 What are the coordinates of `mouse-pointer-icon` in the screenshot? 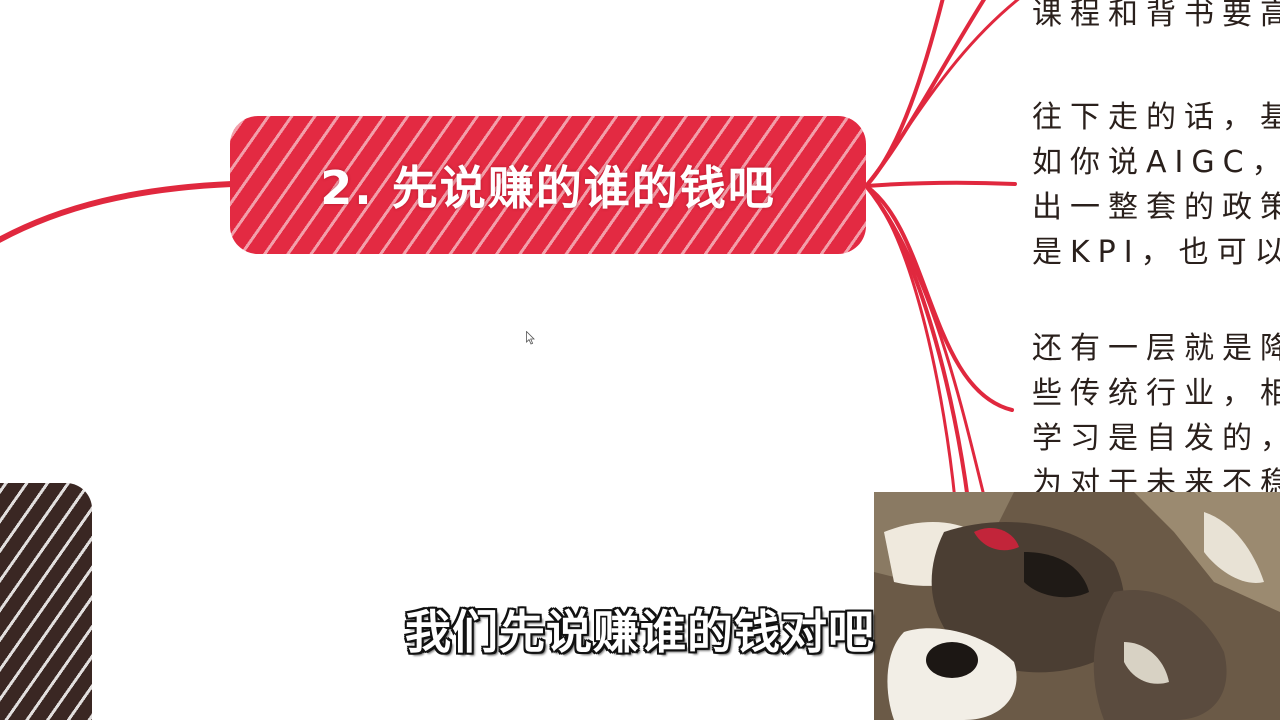 It's located at (530, 338).